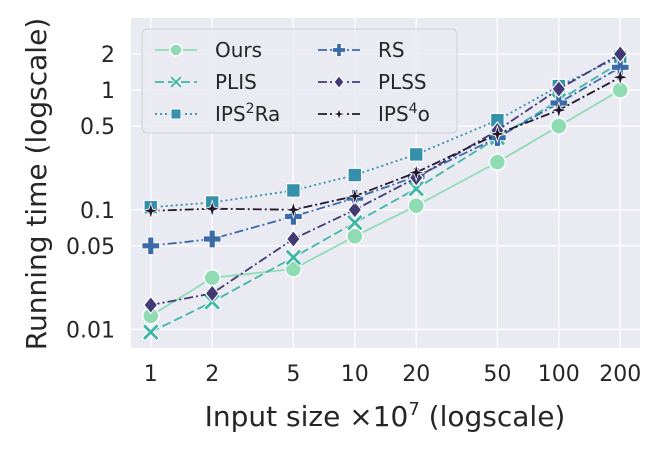 Image resolution: width=664 pixels, height=457 pixels. What do you see at coordinates (497, 374) in the screenshot?
I see `x-tick-label: 50` at bounding box center [497, 374].